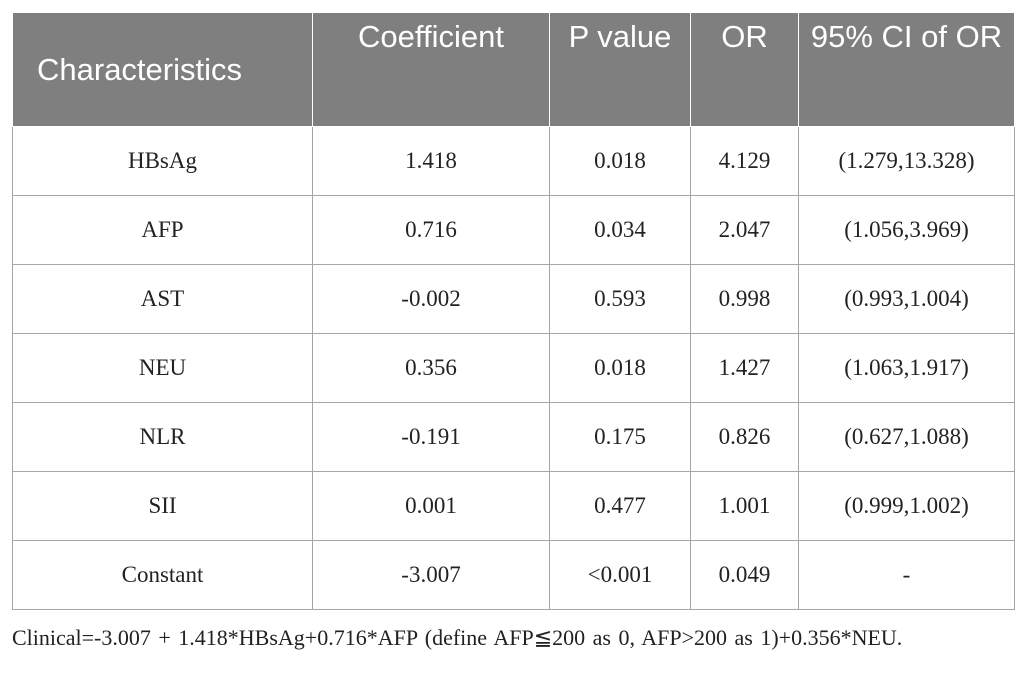 This screenshot has height=697, width=1026. What do you see at coordinates (744, 575) in the screenshot?
I see `cell-or: 0.049` at bounding box center [744, 575].